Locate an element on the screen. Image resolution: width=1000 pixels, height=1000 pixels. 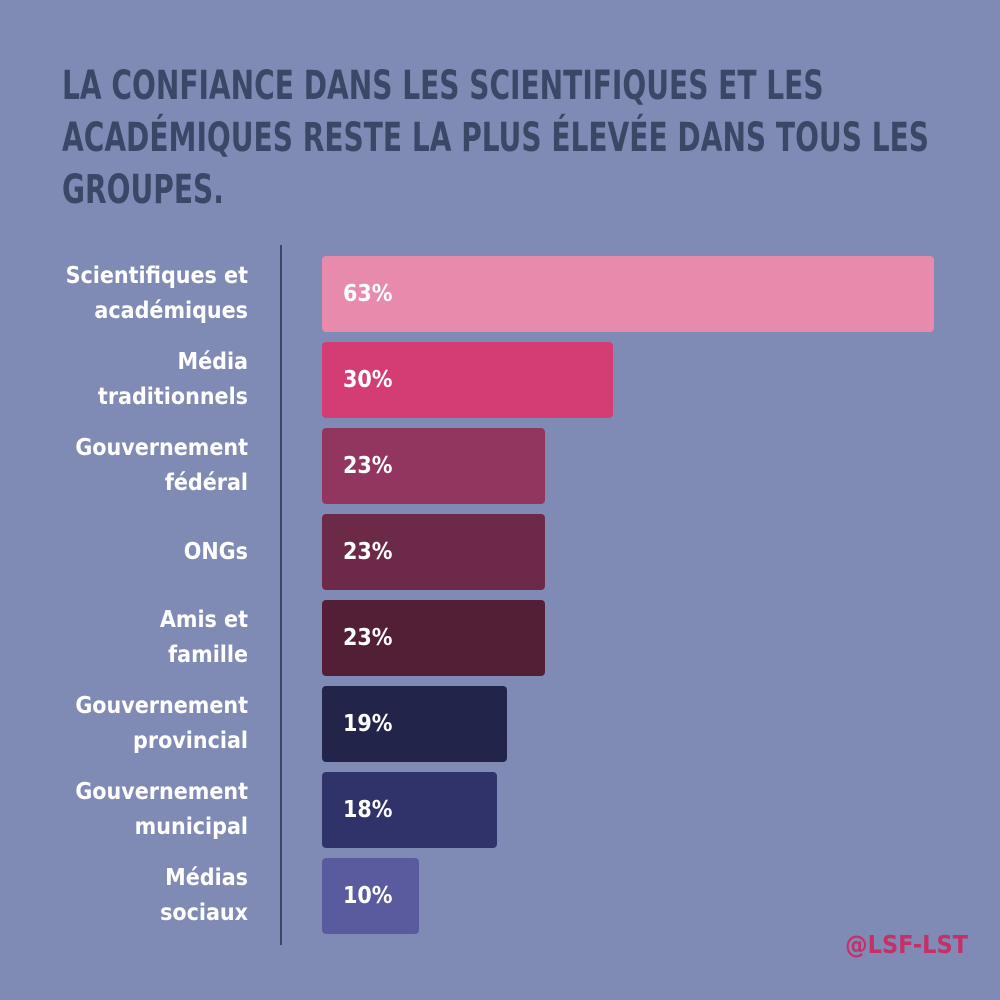
category-label: Gouvernement municipal is located at coordinates (161, 809).